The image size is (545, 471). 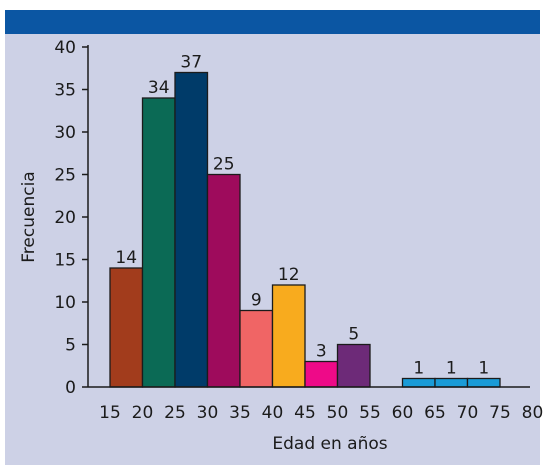 I want to click on x-tick-label-30: 30, so click(x=208, y=413).